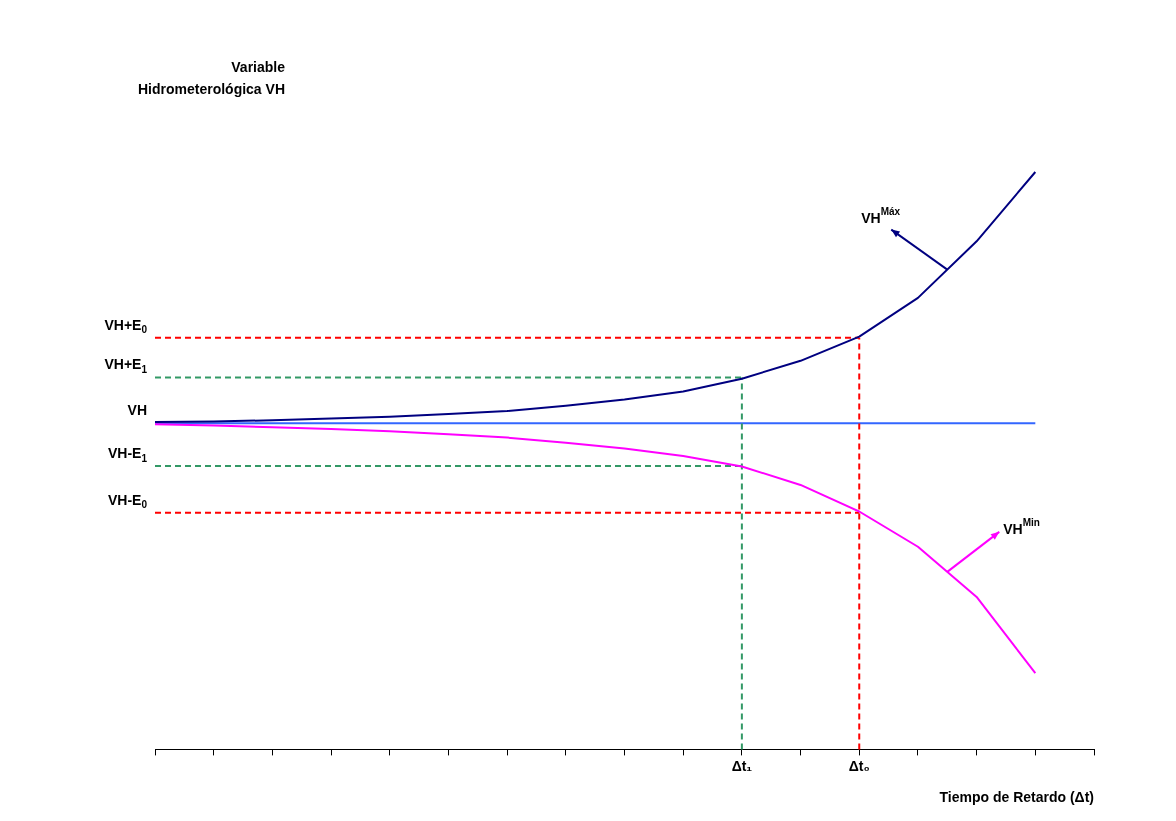 The width and height of the screenshot is (1176, 821). I want to click on x-tick-label: Δt₀, so click(859, 765).